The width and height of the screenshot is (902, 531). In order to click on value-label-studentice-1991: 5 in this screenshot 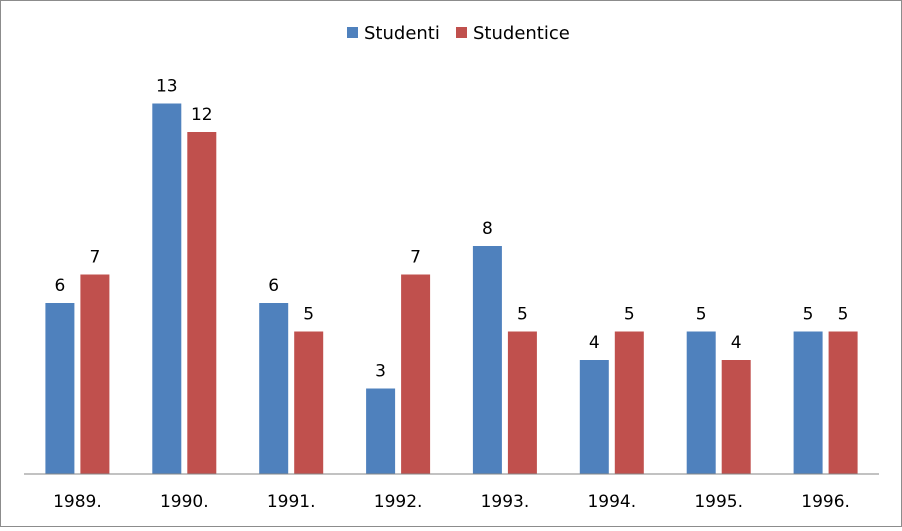, I will do `click(308, 315)`.